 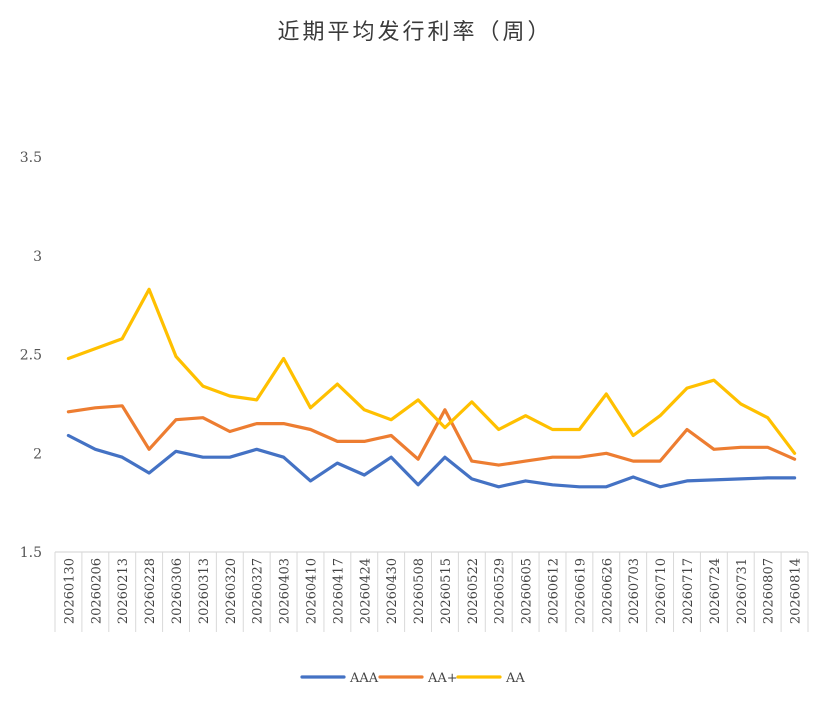 I want to click on legend-label: AAA, so click(x=364, y=678).